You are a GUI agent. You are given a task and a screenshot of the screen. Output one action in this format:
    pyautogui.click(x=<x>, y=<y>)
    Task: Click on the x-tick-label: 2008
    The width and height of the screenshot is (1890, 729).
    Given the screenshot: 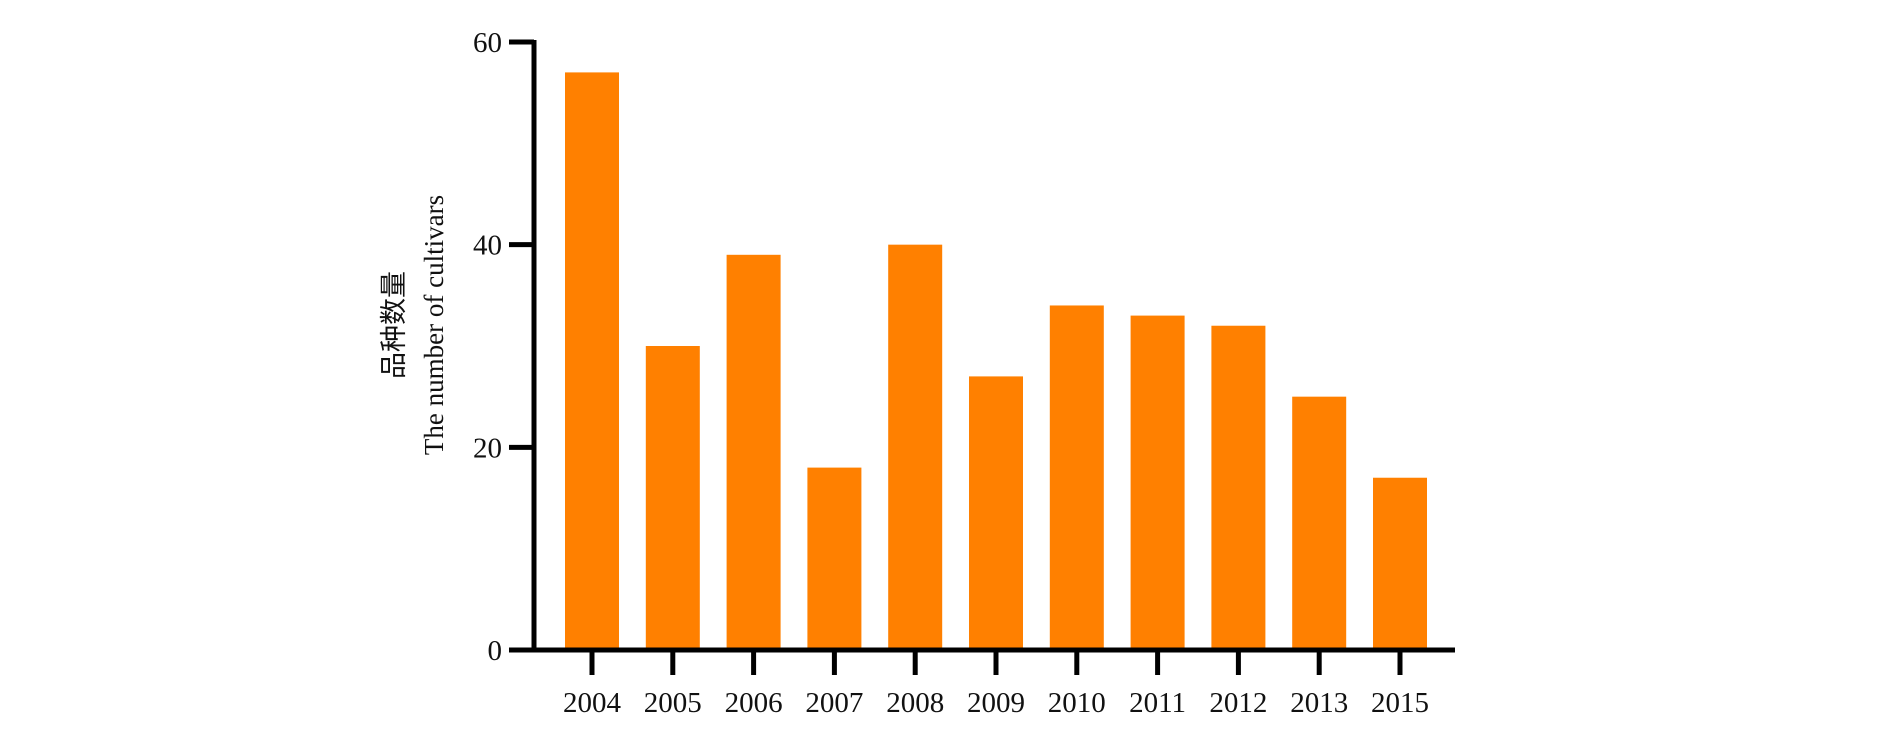 What is the action you would take?
    pyautogui.click(x=915, y=703)
    